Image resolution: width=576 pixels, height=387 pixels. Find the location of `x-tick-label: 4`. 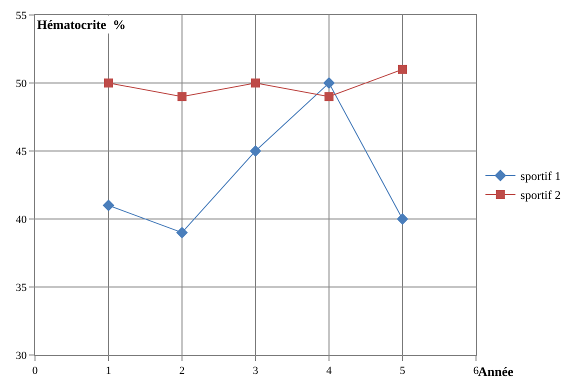

x-tick-label: 4 is located at coordinates (329, 371).